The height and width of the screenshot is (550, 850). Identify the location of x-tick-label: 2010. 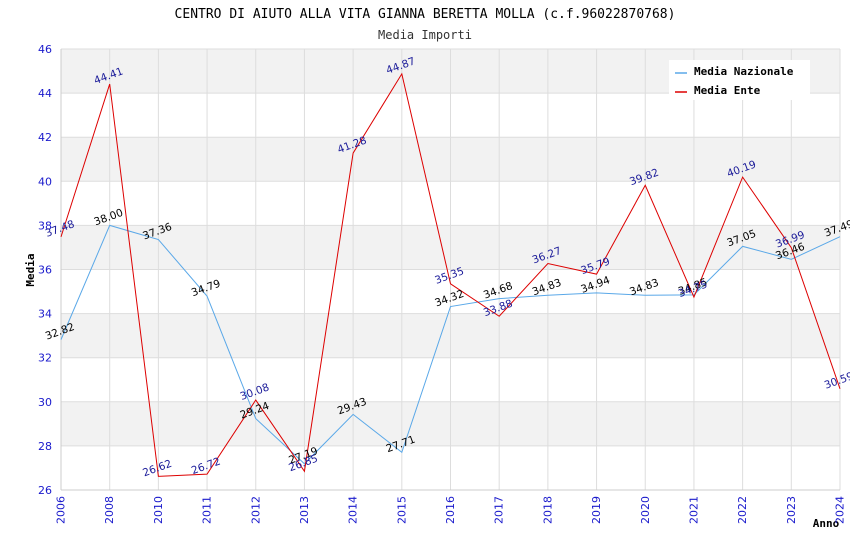
(158, 510).